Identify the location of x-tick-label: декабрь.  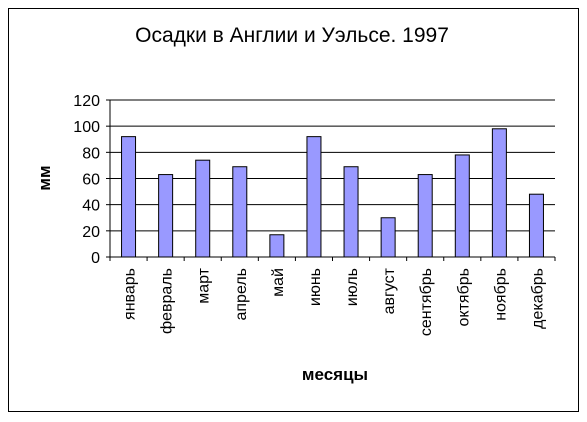
(537, 298).